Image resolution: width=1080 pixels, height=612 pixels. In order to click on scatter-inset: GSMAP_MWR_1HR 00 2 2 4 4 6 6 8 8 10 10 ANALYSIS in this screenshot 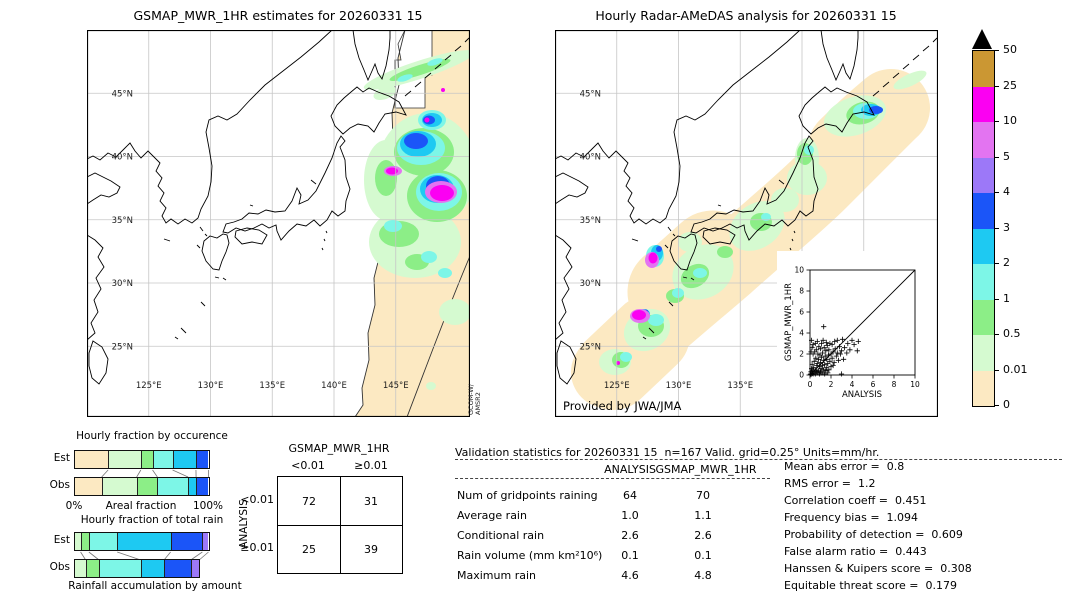, I will do `click(857, 333)`.